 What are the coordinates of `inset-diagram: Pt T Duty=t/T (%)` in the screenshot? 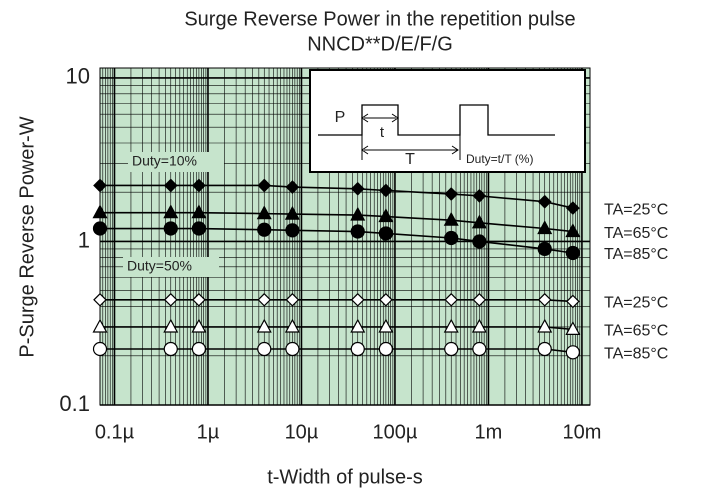 It's located at (447, 121).